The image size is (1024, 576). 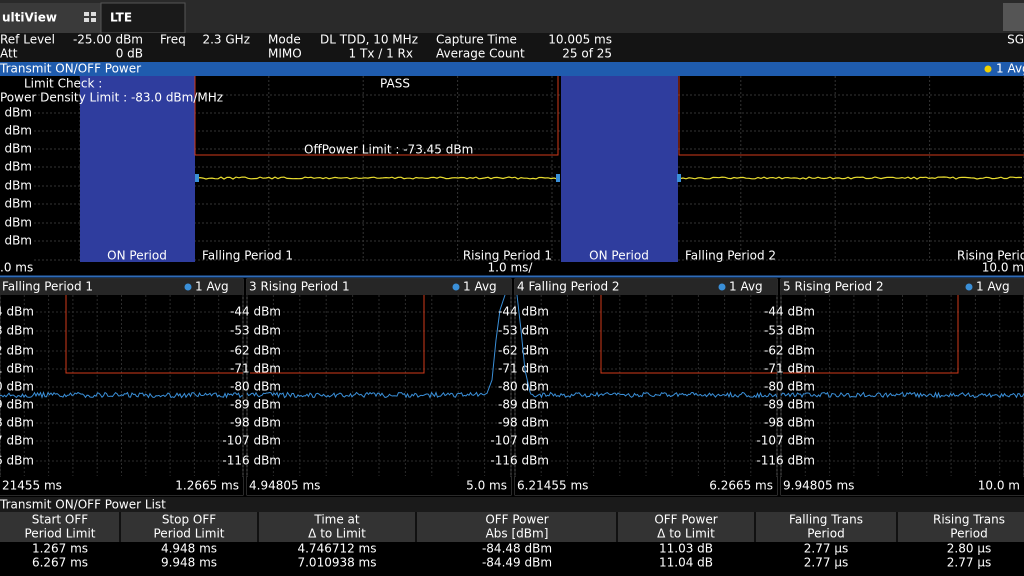 What do you see at coordinates (247, 256) in the screenshot?
I see `period-label: Falling Period 1` at bounding box center [247, 256].